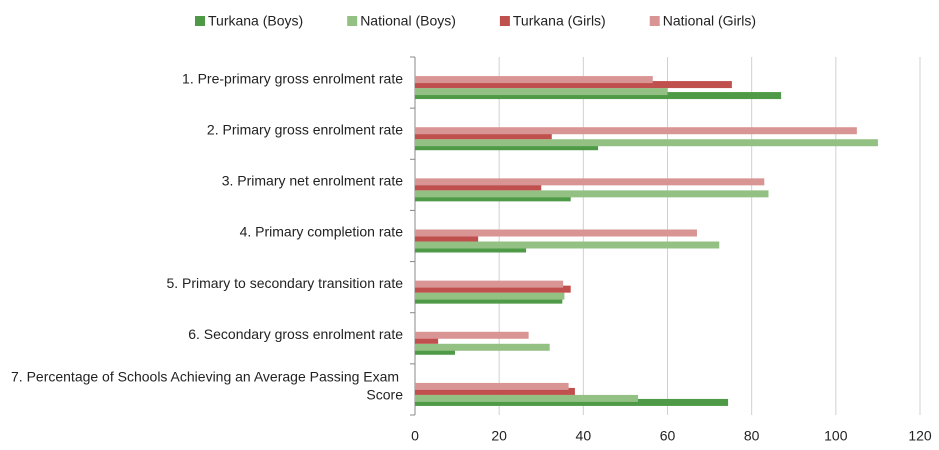 The width and height of the screenshot is (939, 450). What do you see at coordinates (584, 436) in the screenshot?
I see `x-tick-label: 40` at bounding box center [584, 436].